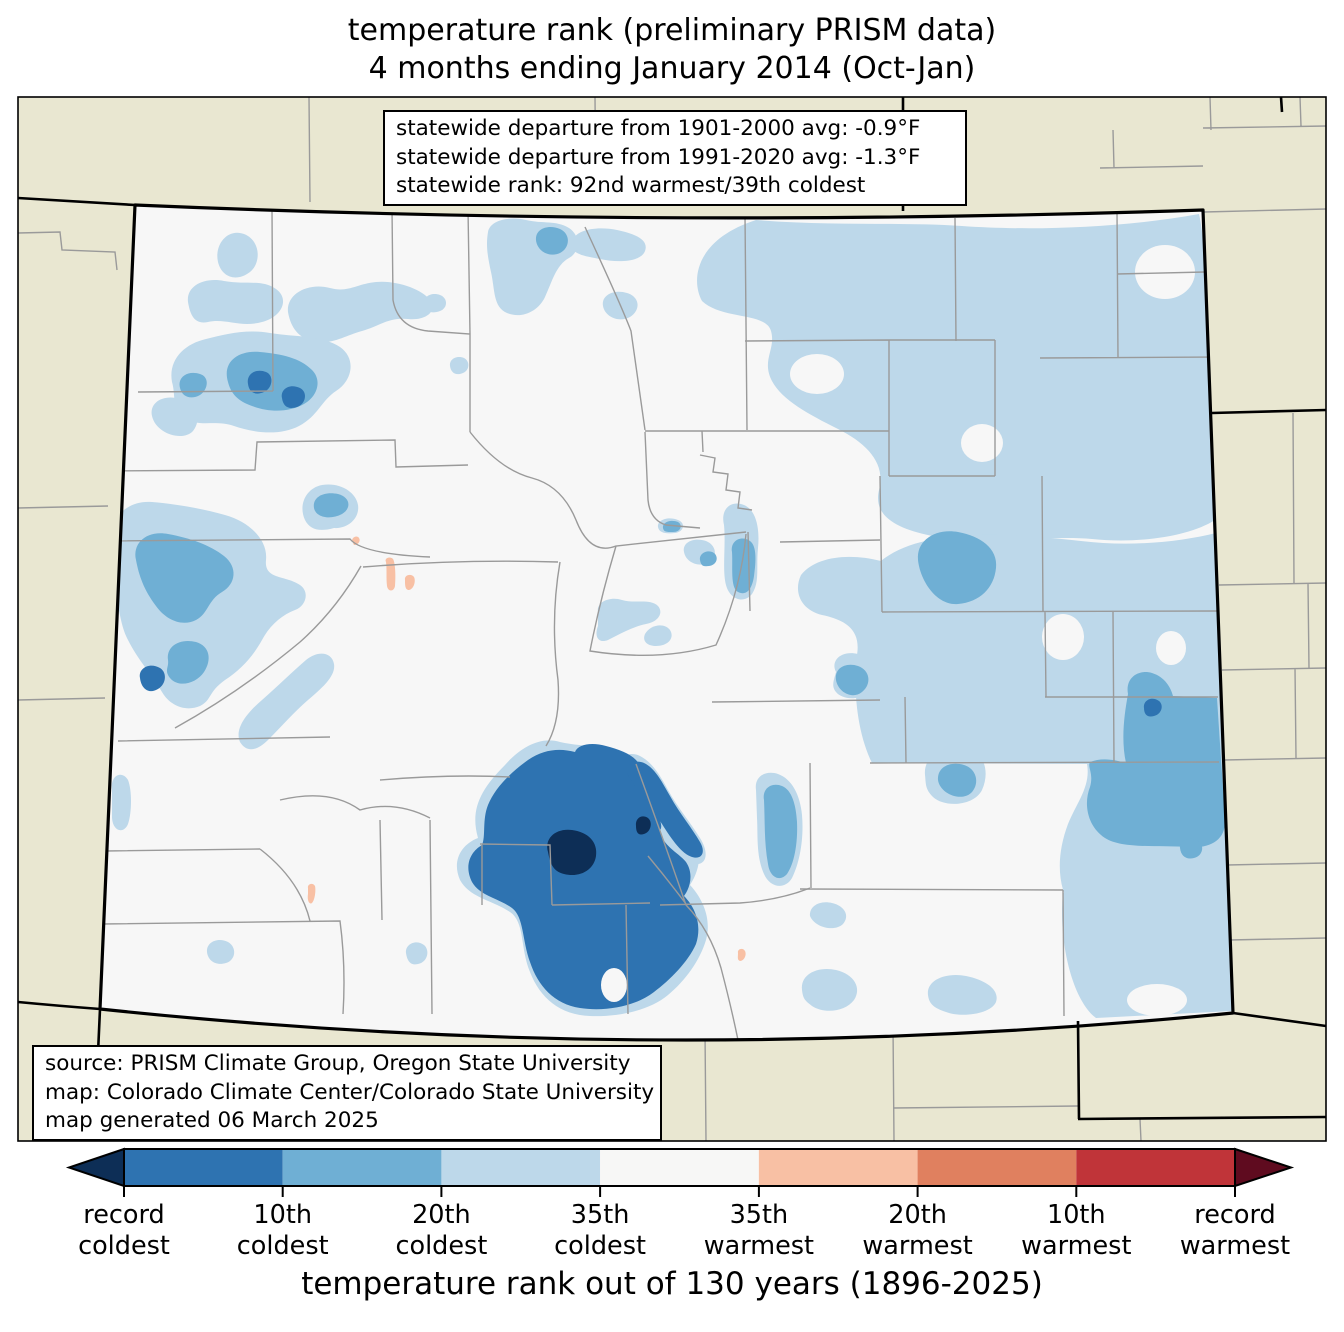  I want to click on generated-date-line: map generated 06 March 2025, so click(212, 1120).